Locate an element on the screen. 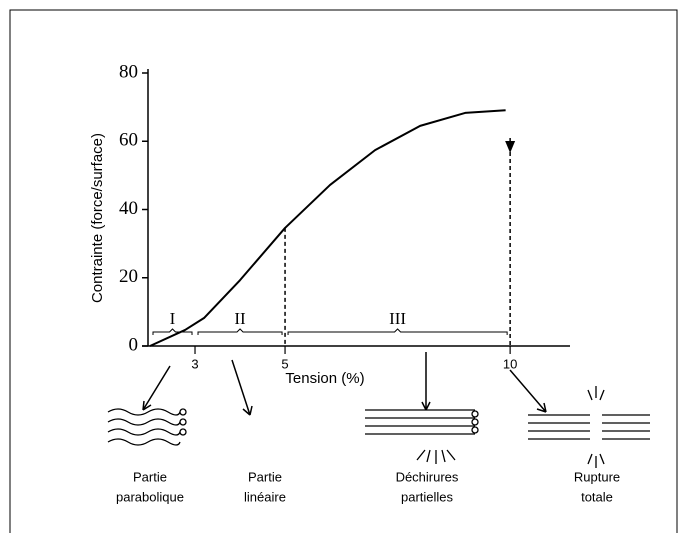 This screenshot has width=687, height=533. x-tick-label: 10 is located at coordinates (510, 363).